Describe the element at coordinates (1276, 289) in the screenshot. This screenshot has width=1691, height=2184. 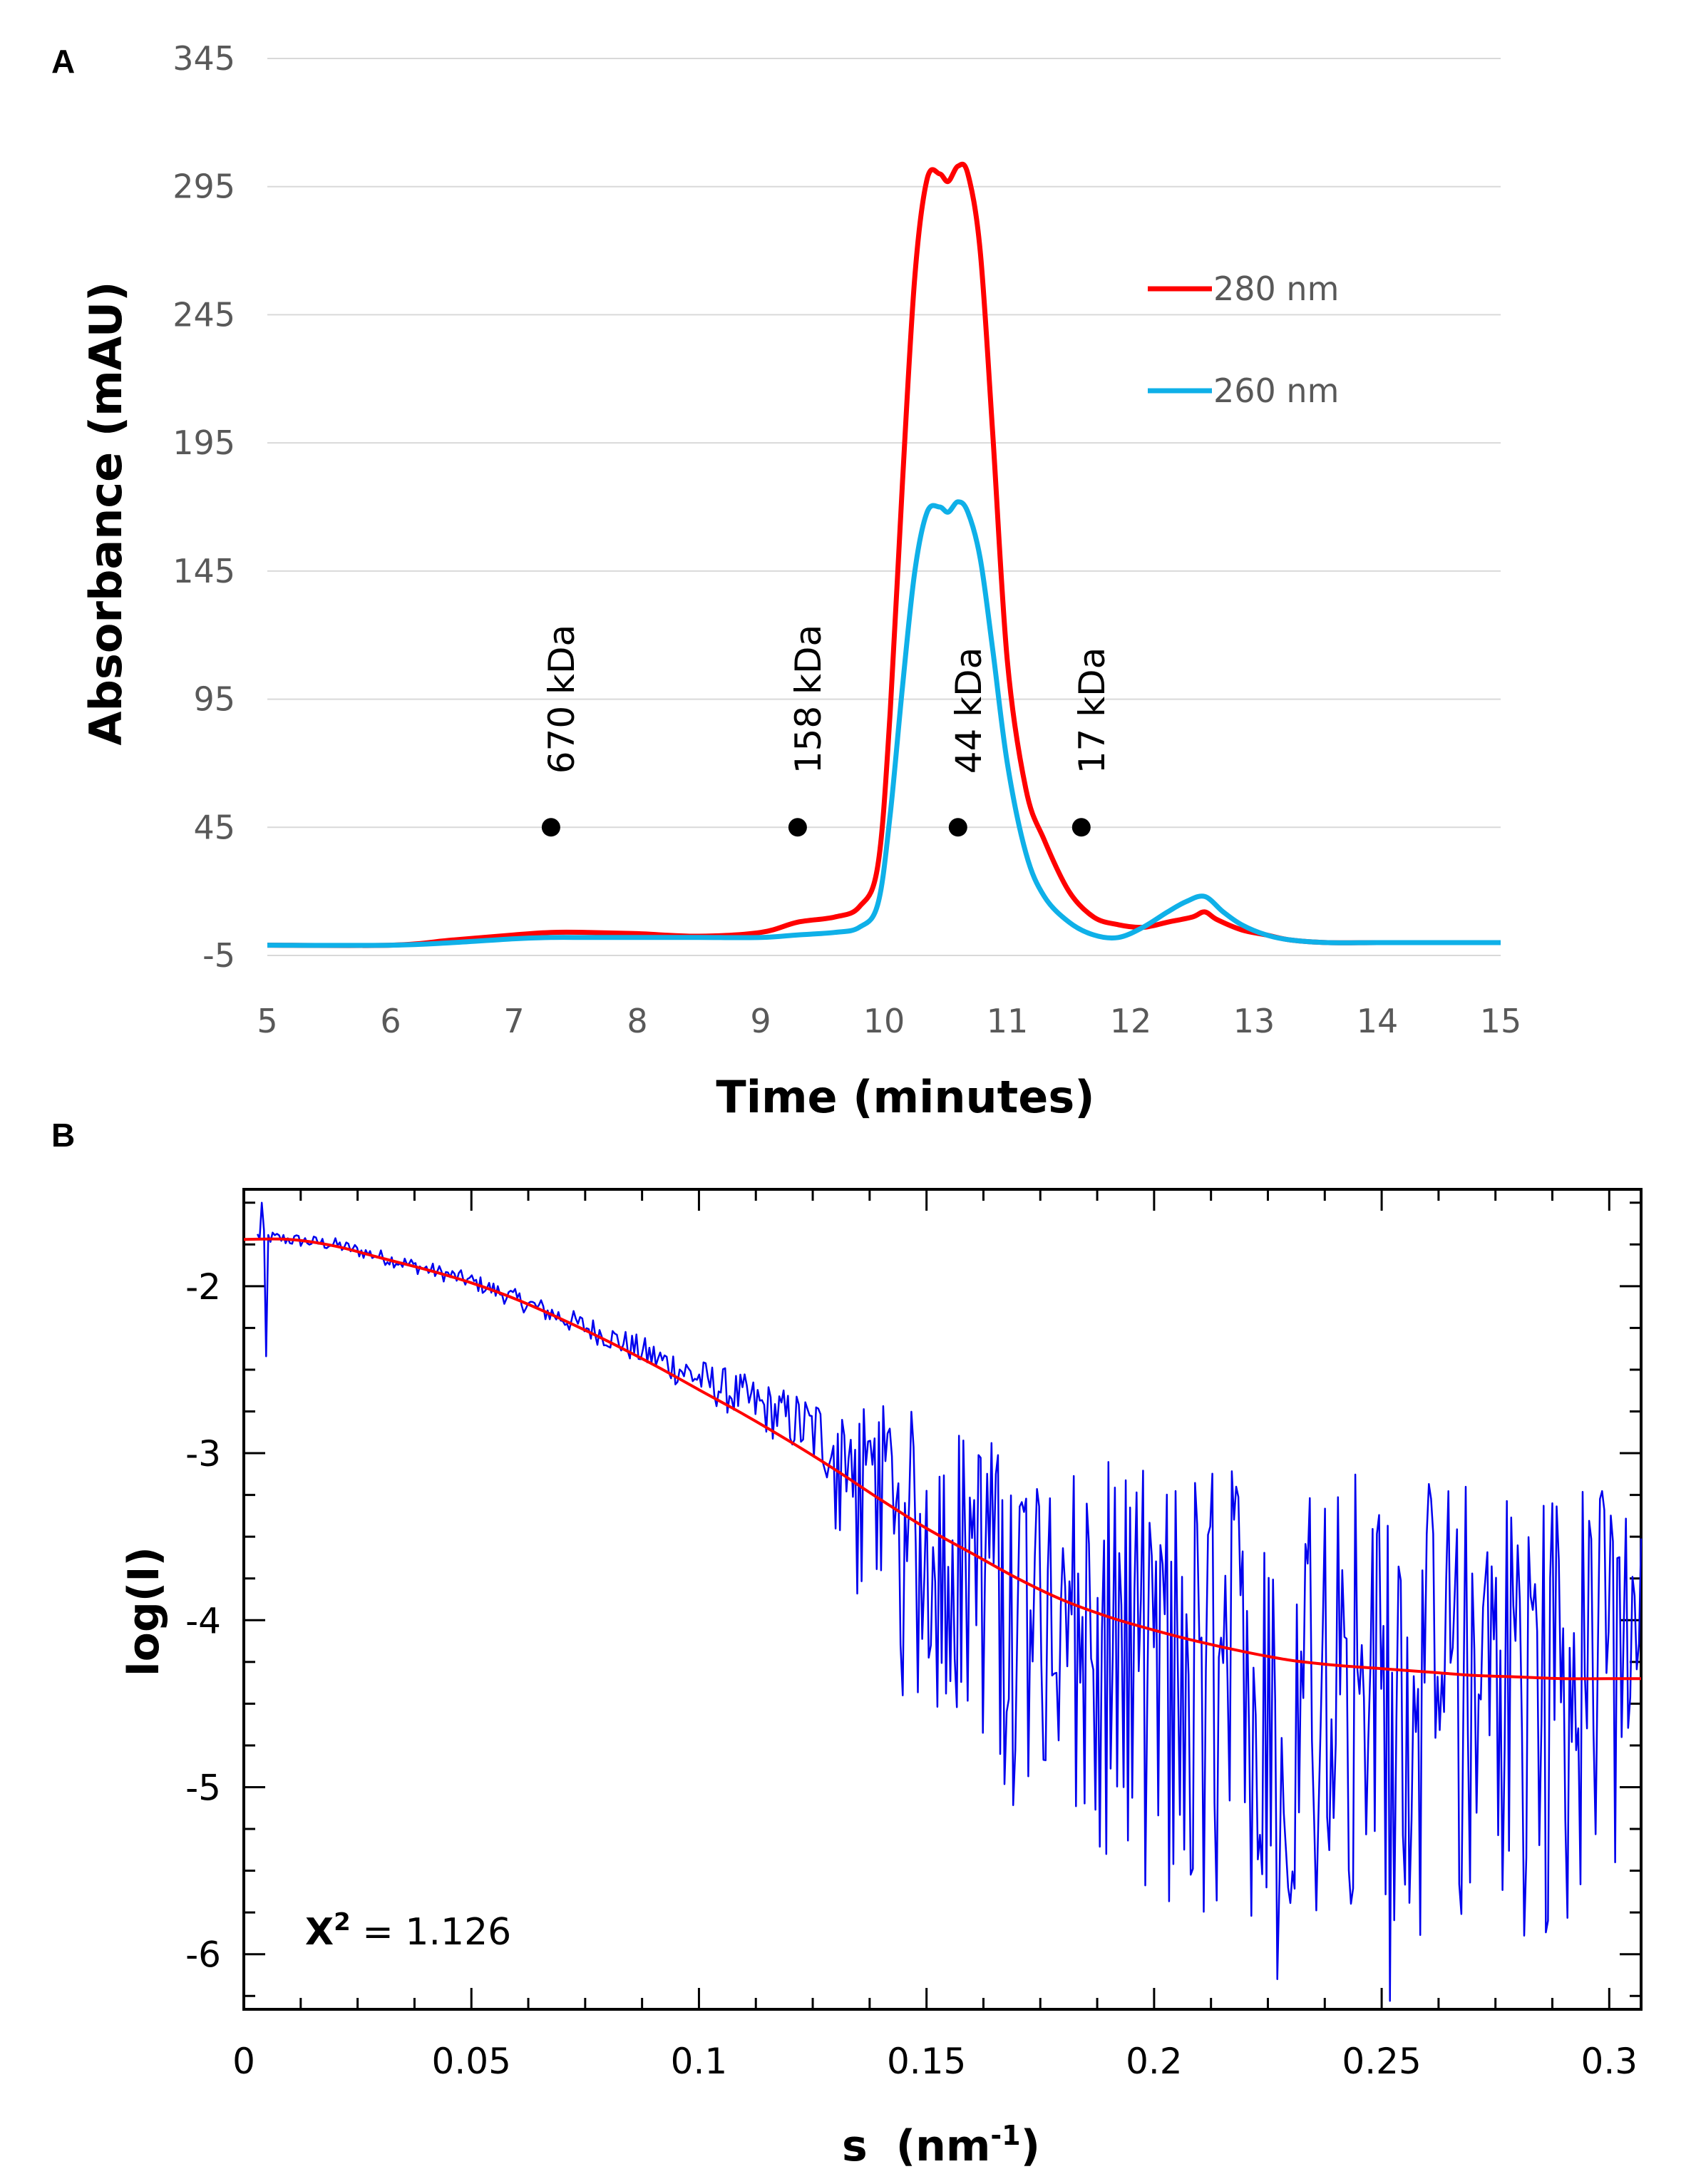
I see `chart-a-legend-label: 280 nm` at that location.